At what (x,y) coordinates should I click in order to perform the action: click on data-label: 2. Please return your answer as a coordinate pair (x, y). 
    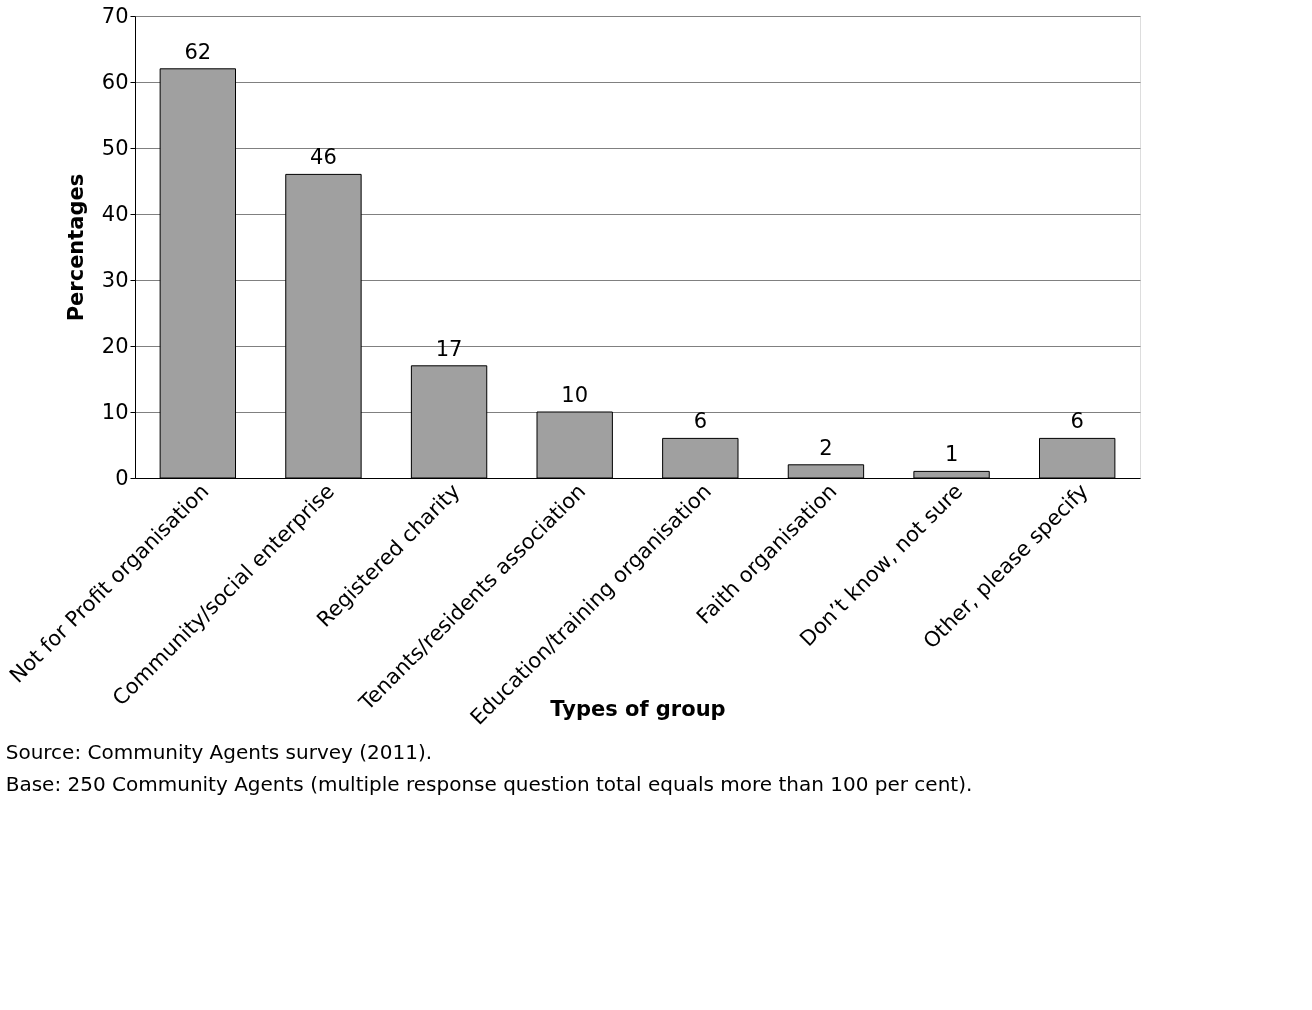
    Looking at the image, I should click on (826, 447).